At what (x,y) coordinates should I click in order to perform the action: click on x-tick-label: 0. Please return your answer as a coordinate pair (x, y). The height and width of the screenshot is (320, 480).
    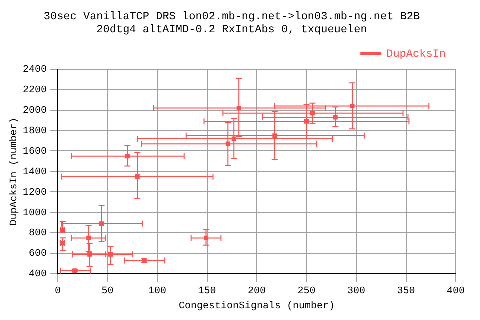
    Looking at the image, I should click on (58, 292).